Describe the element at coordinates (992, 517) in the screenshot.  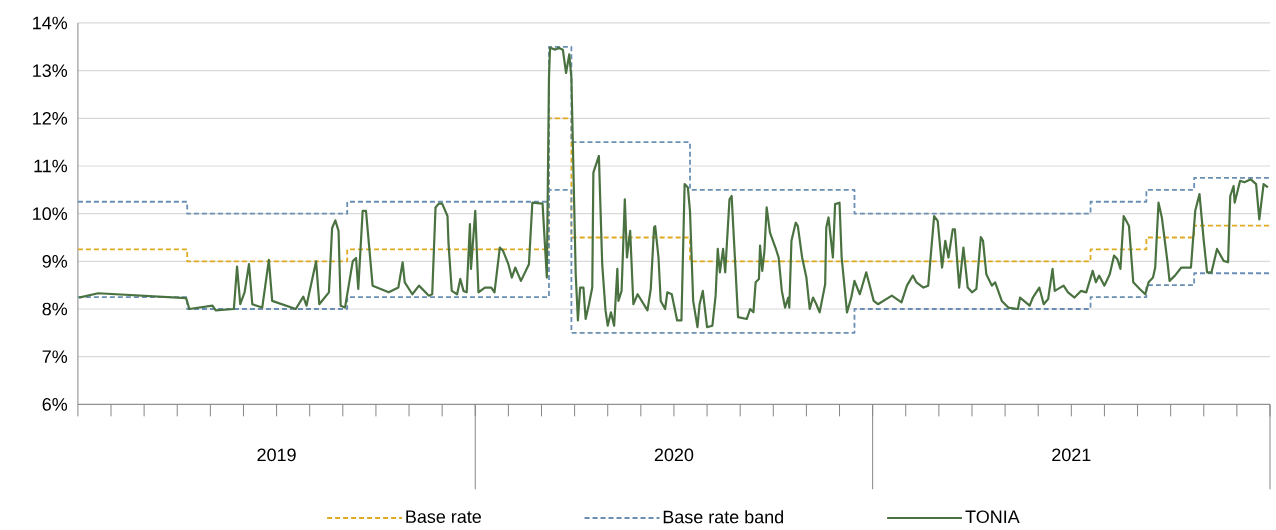
I see `legend-label: TONIA` at that location.